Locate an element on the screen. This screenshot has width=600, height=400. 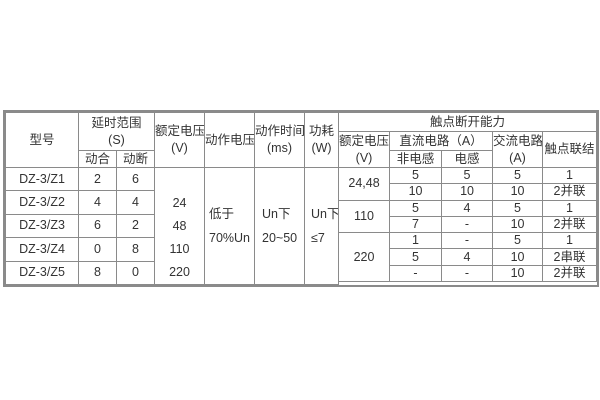
header-power-line1: 功耗 is located at coordinates (322, 131).